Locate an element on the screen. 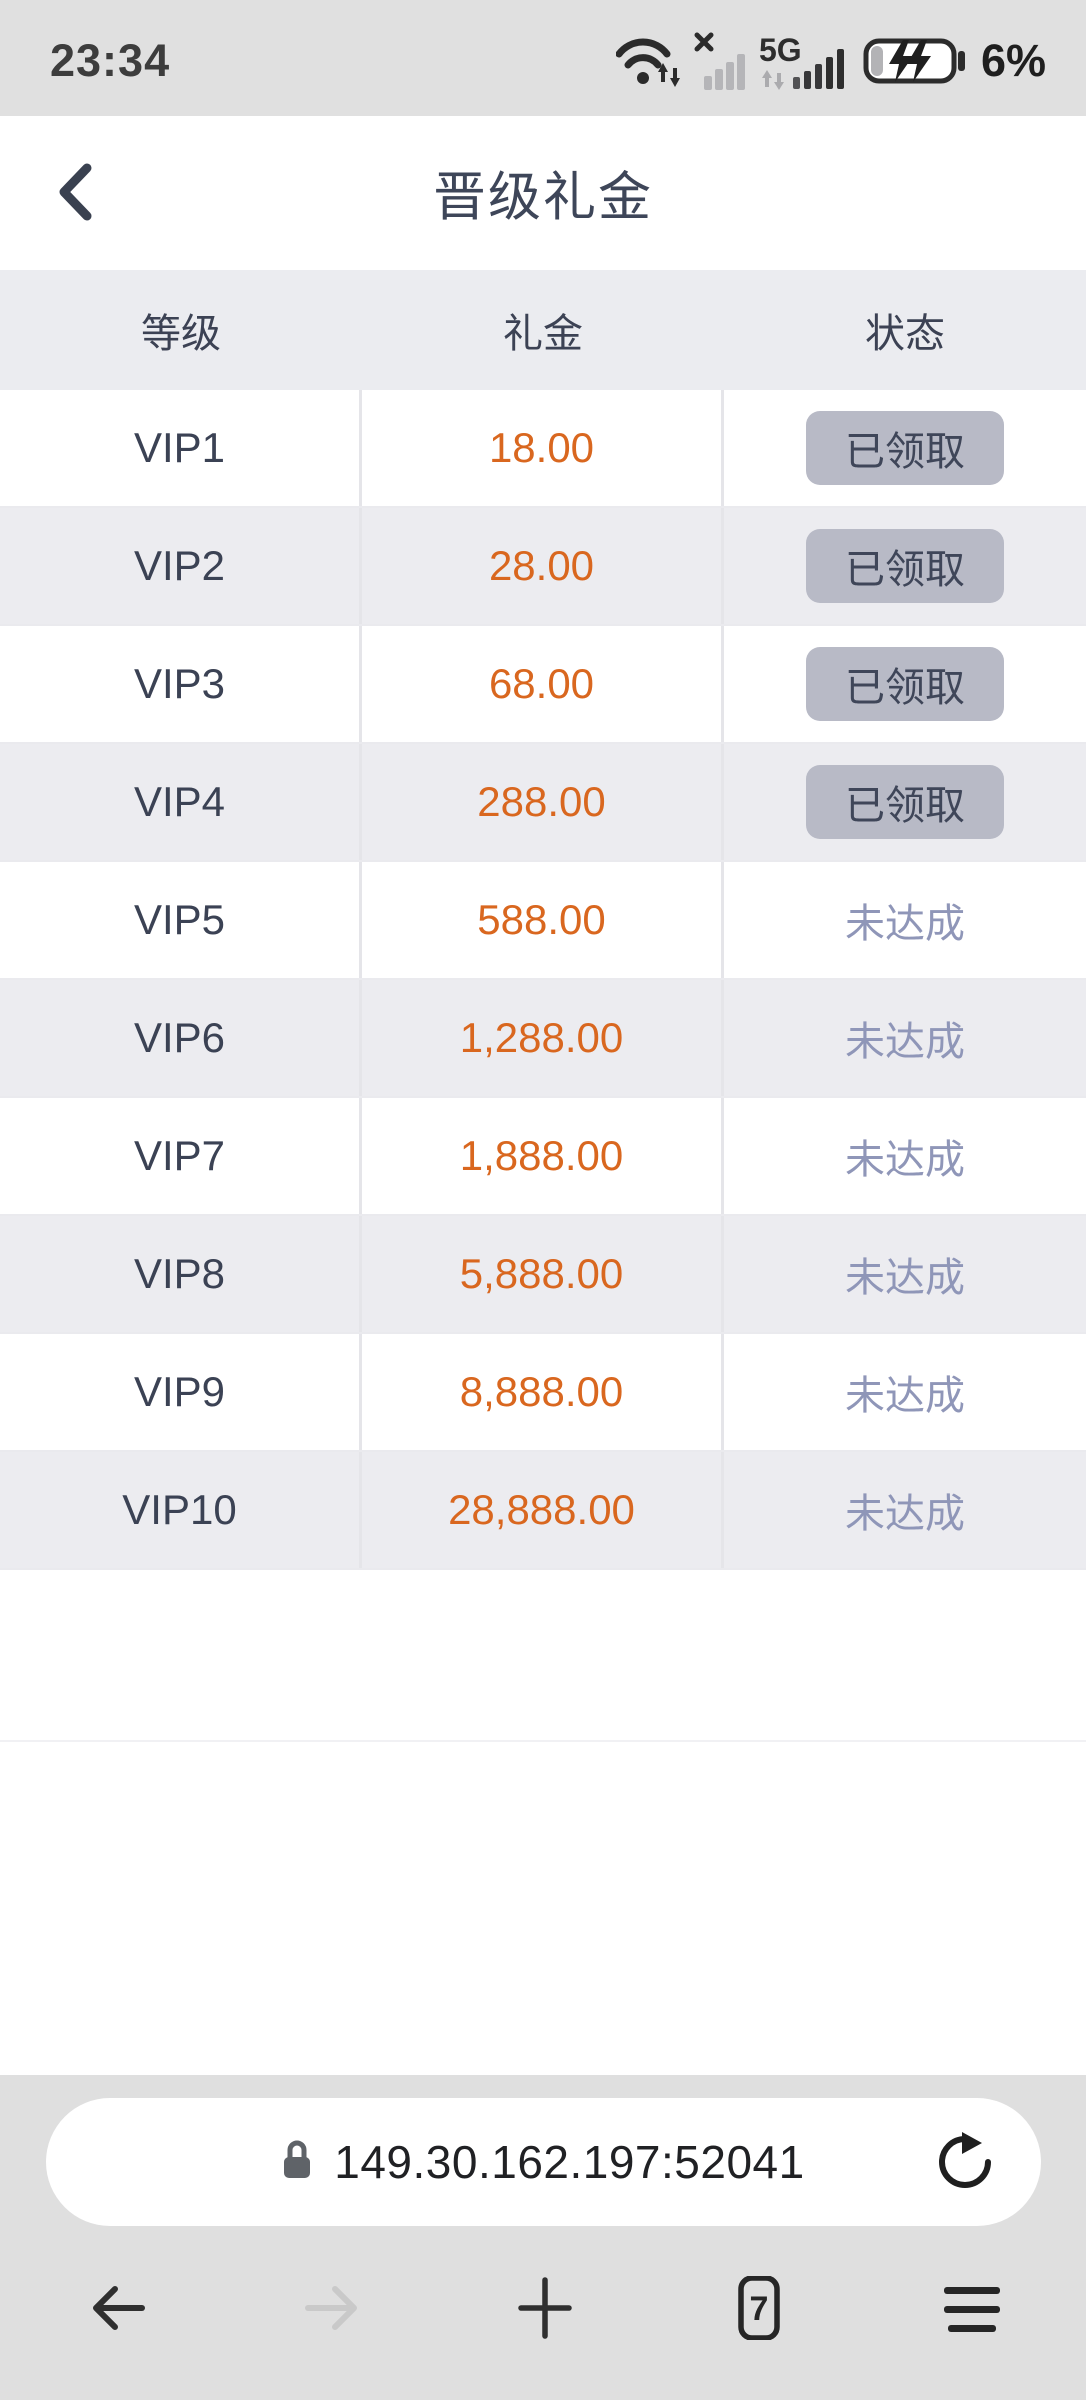  level-cell: VIP4 is located at coordinates (181, 802).